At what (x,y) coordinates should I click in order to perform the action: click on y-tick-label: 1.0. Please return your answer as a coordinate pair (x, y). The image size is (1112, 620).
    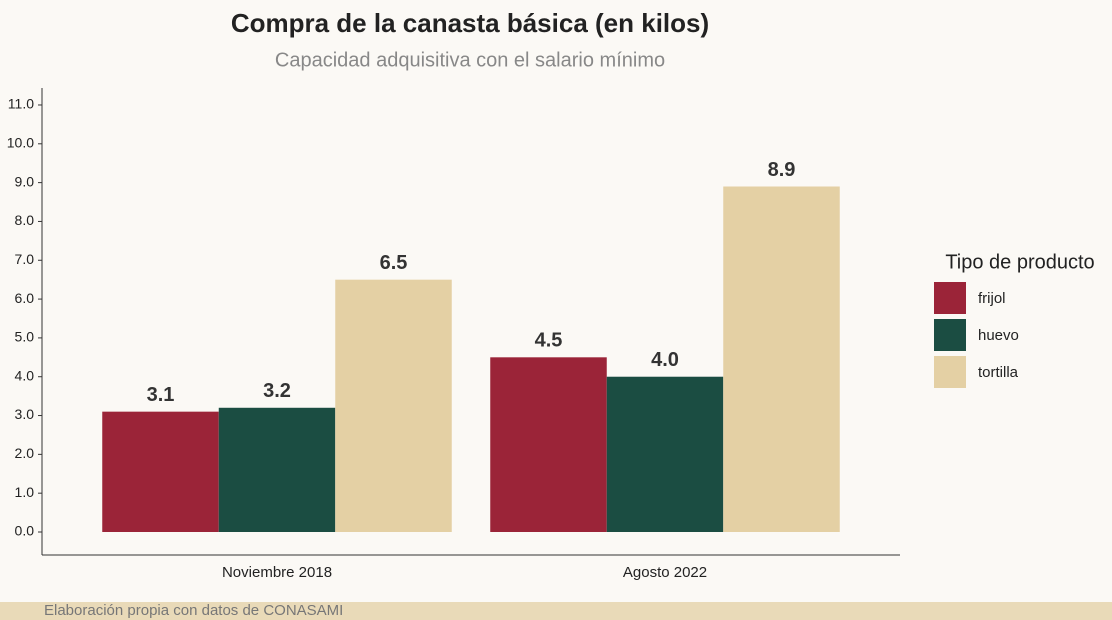
    Looking at the image, I should click on (25, 492).